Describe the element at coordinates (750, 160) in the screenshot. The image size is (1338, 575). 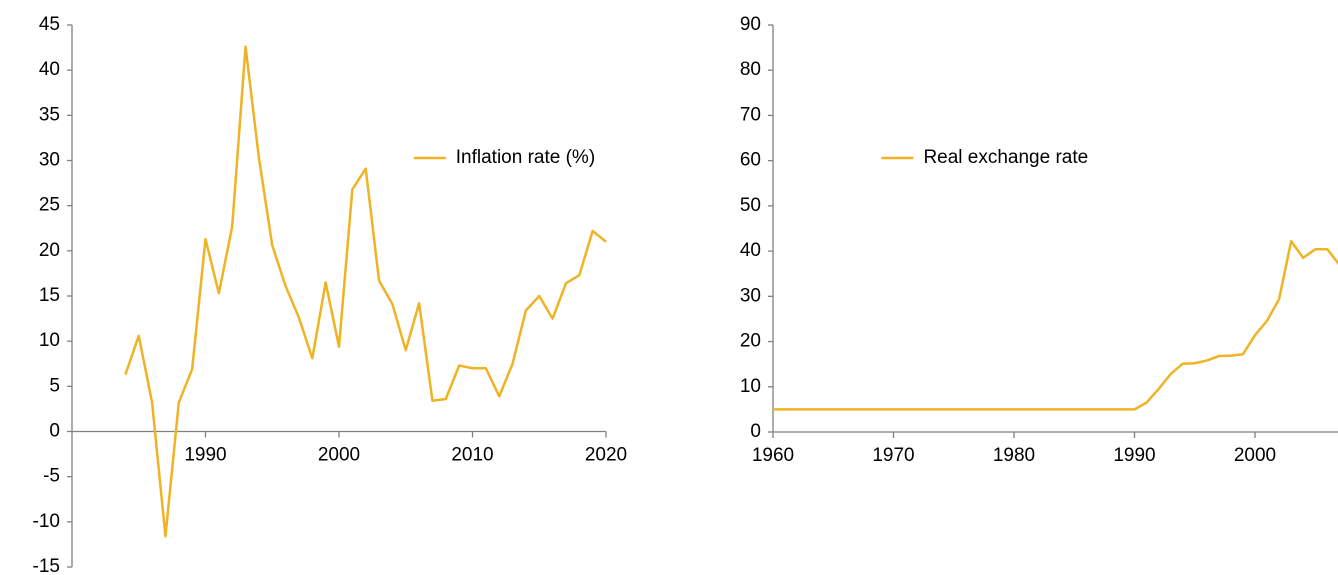
I see `y-tick-label: 60` at that location.